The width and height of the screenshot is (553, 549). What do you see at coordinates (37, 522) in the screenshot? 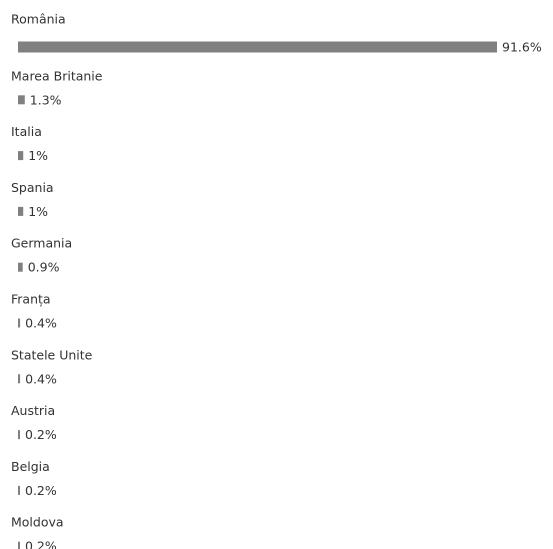
I see `category-label: Moldova` at bounding box center [37, 522].